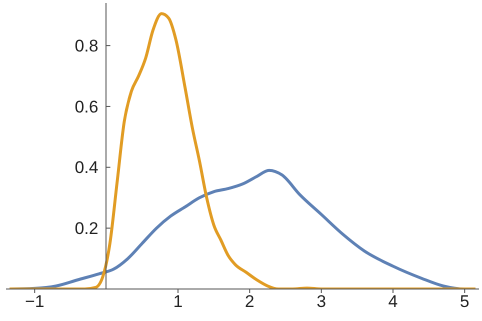  Describe the element at coordinates (86, 46) in the screenshot. I see `y-tick-label: 0.8` at that location.